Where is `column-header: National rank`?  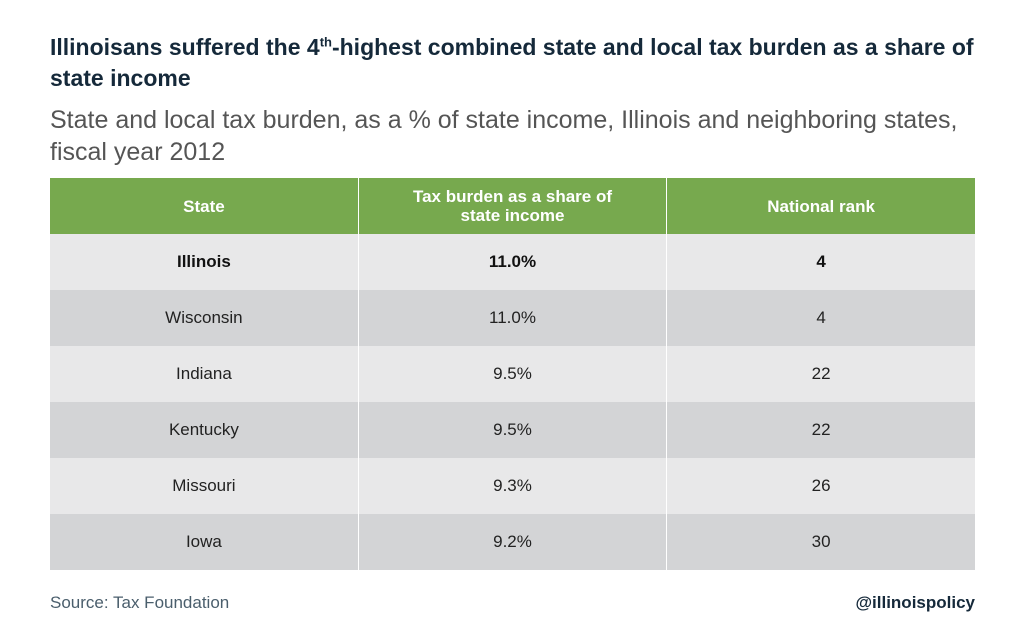 column-header: National rank is located at coordinates (820, 206).